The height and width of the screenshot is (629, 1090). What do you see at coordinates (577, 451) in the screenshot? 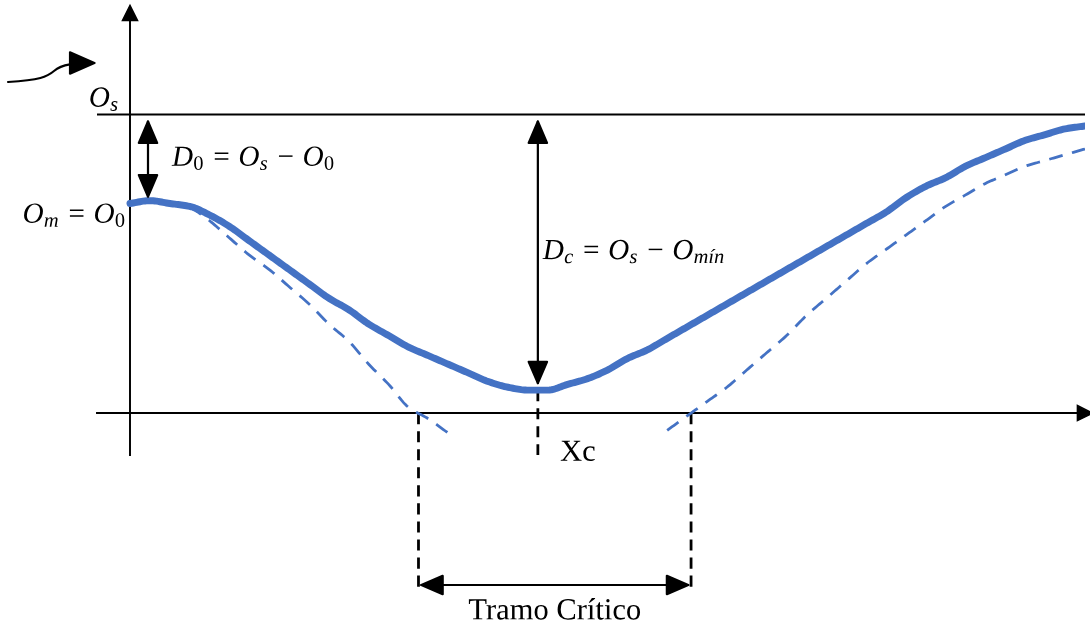
I see `text: Xc` at bounding box center [577, 451].